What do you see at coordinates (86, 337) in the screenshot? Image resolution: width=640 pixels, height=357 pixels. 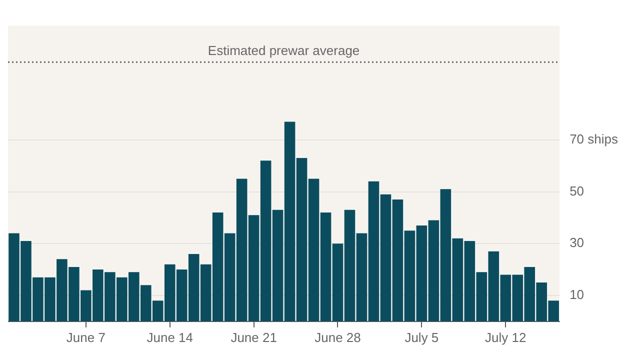 I see `x-tick-label: June 7` at bounding box center [86, 337].